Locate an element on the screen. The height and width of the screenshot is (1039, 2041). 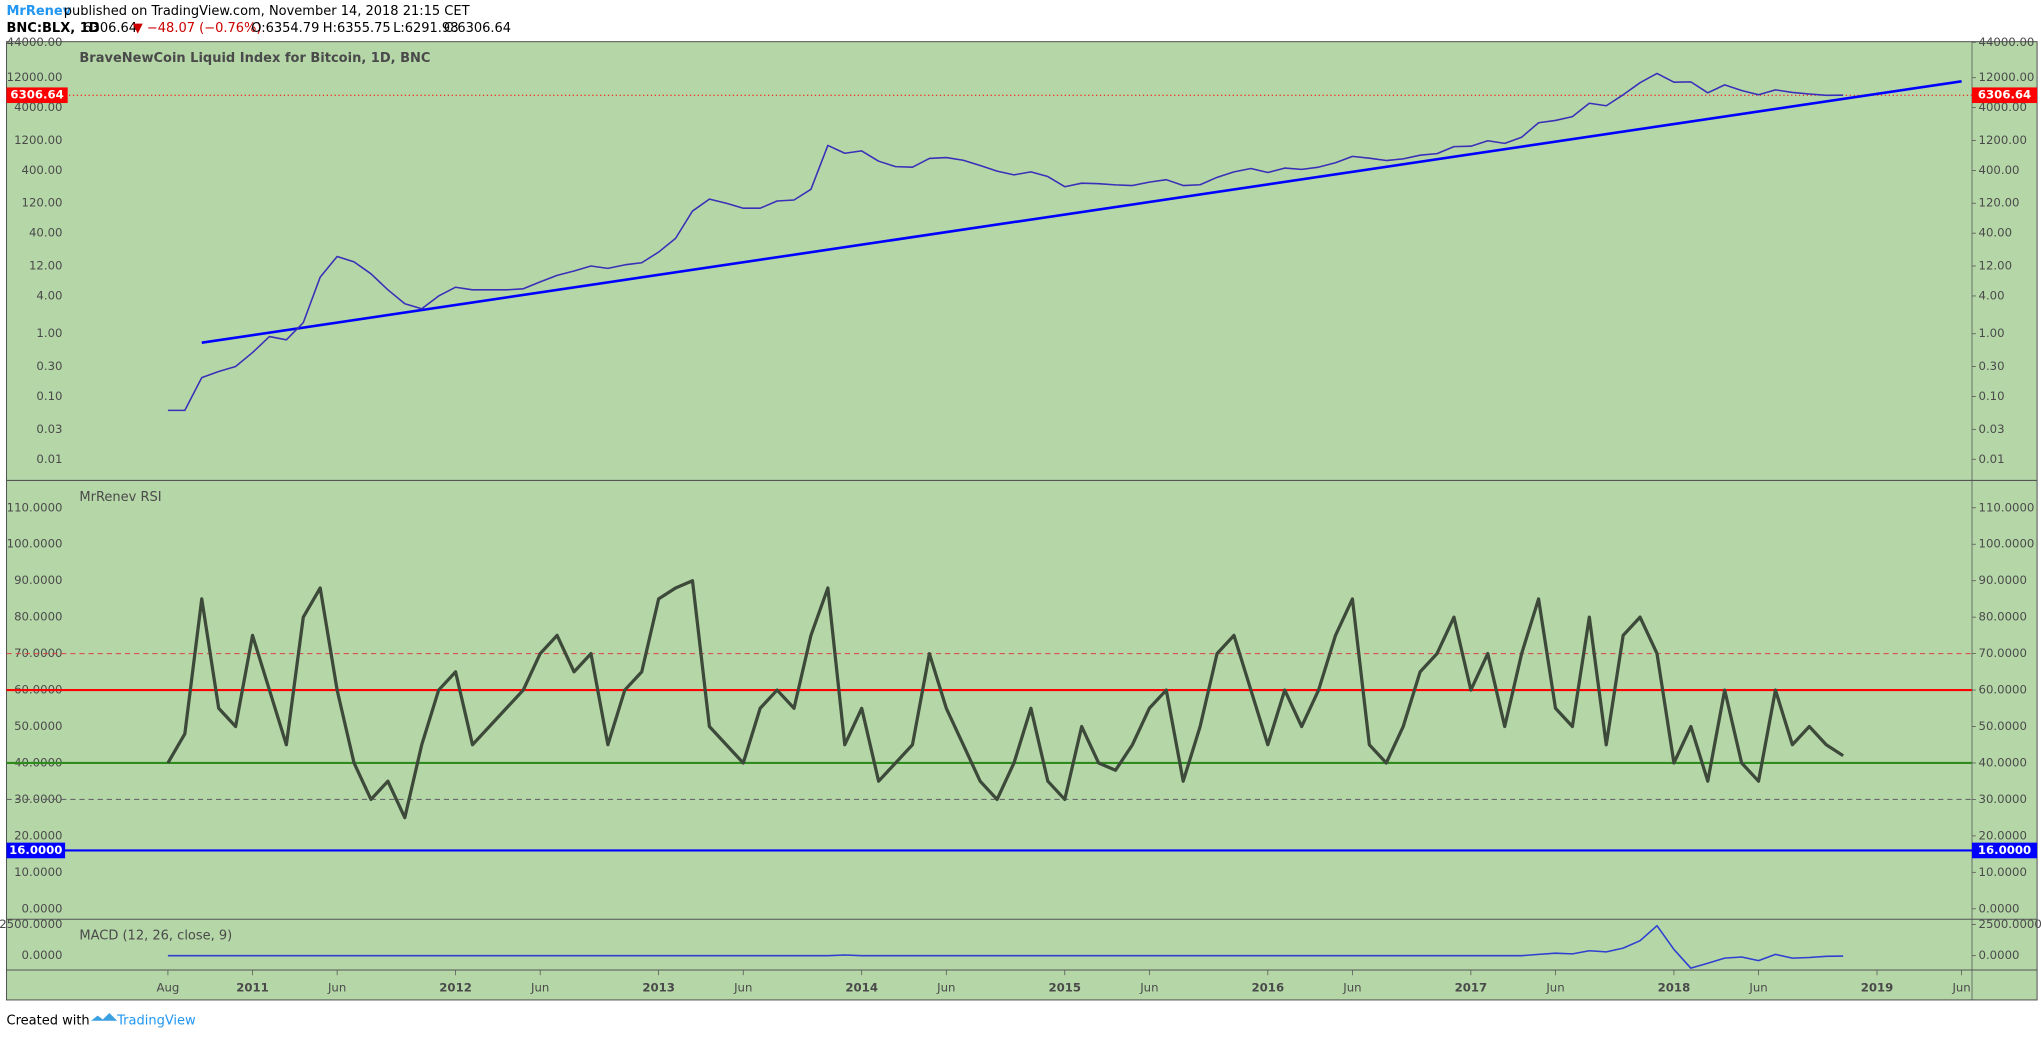
pane-title: MrRenev RSI is located at coordinates (120, 497).